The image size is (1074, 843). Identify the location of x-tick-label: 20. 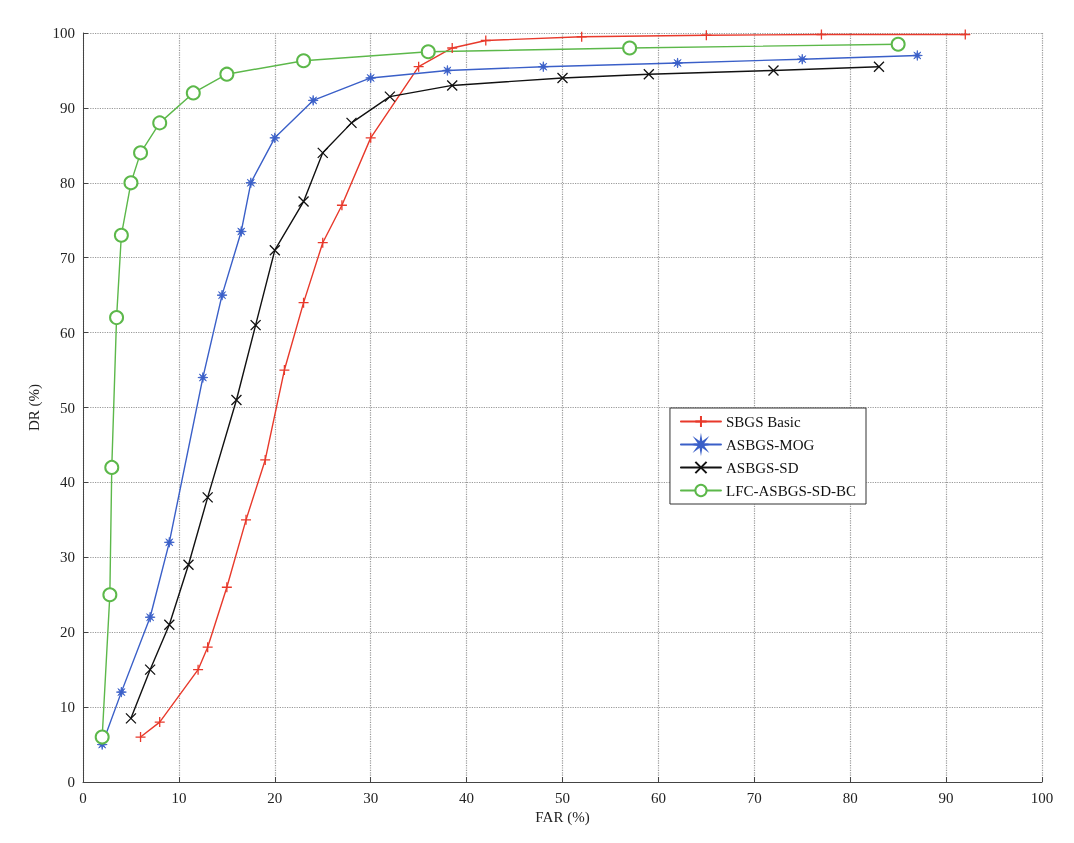
(275, 797).